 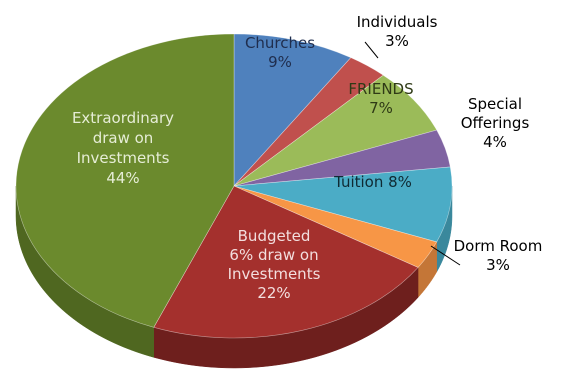 What do you see at coordinates (273, 255) in the screenshot?
I see `slice-label-line: 6% draw on` at bounding box center [273, 255].